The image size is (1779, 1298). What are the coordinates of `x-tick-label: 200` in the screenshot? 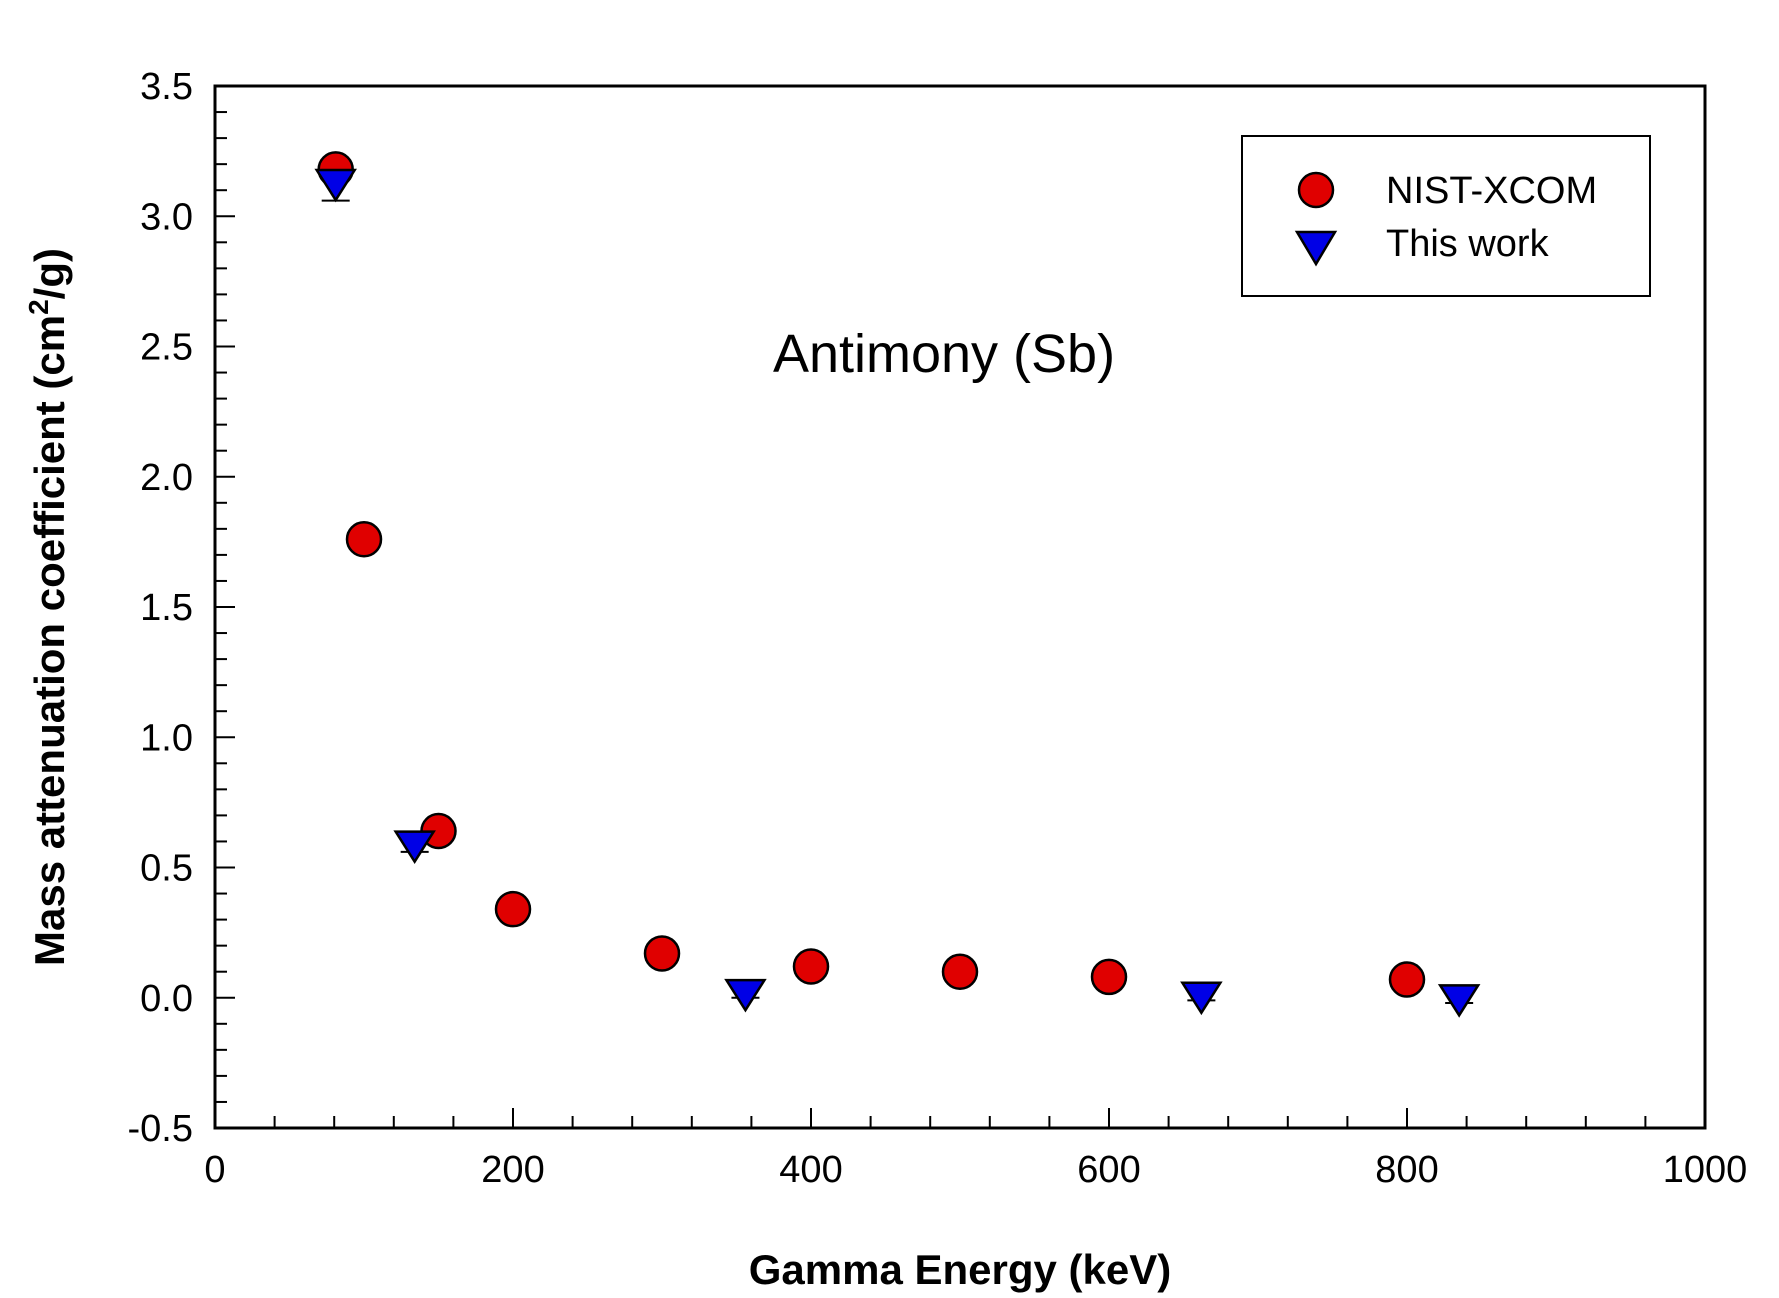 It's located at (512, 1170).